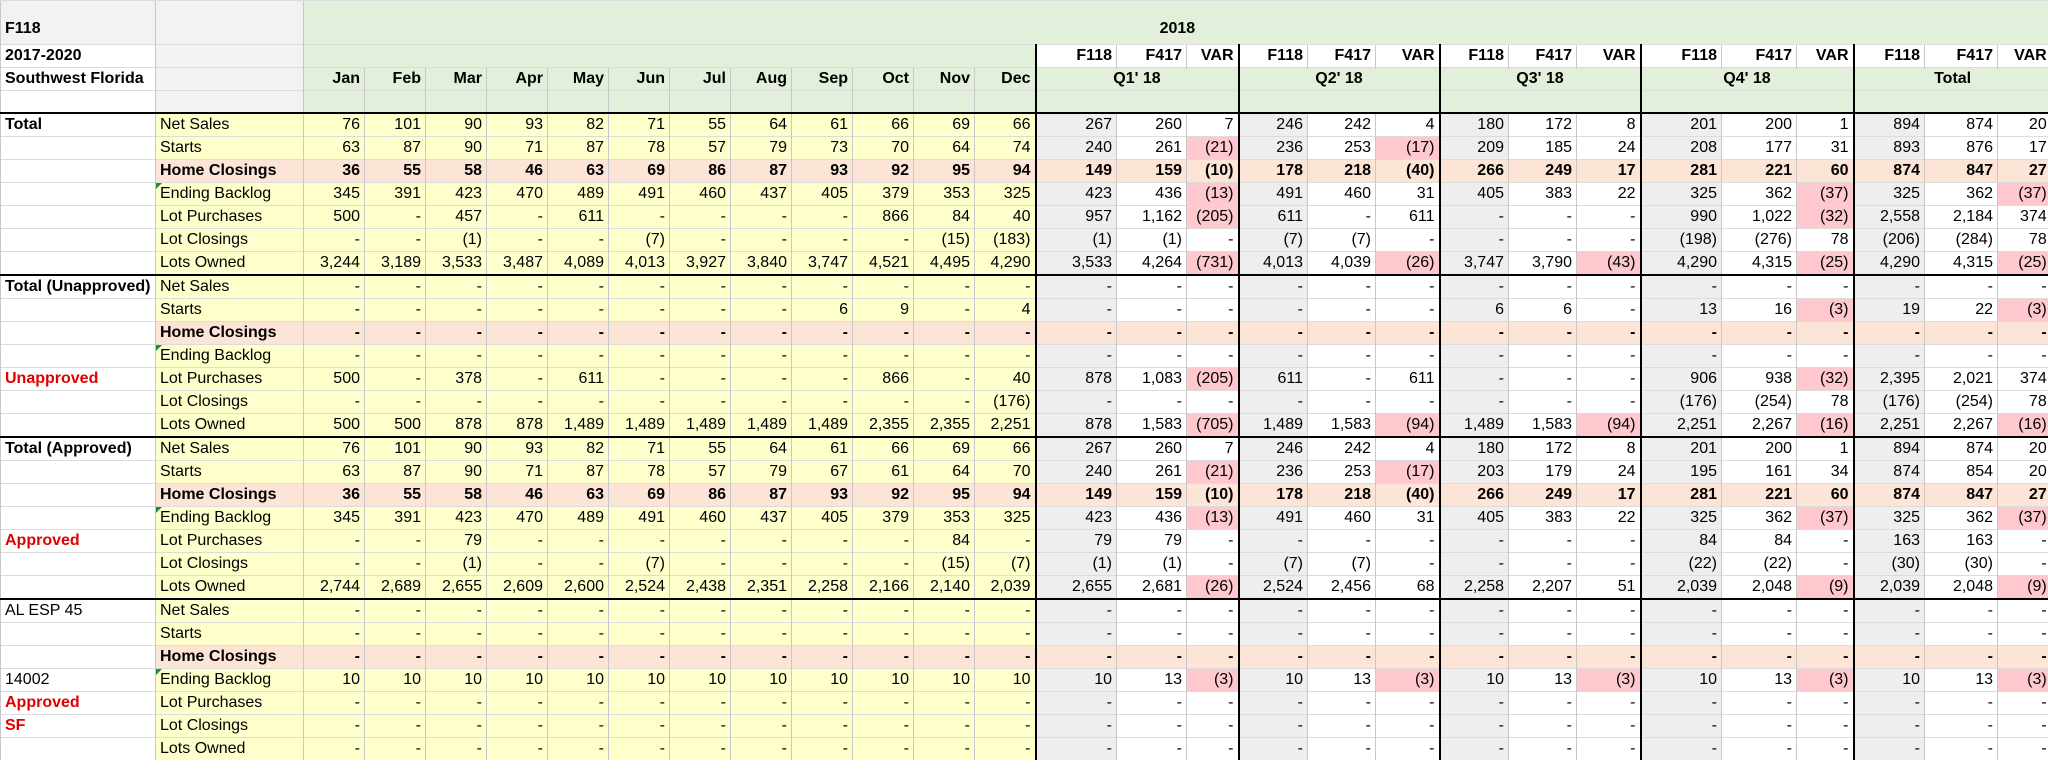  What do you see at coordinates (1075, 517) in the screenshot?
I see `forecast-value: 423` at bounding box center [1075, 517].